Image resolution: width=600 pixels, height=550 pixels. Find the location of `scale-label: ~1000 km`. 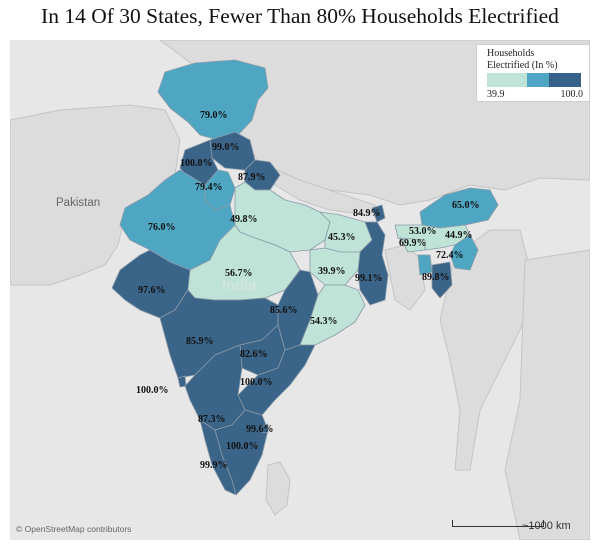

scale-label: ~1000 km is located at coordinates (546, 526).